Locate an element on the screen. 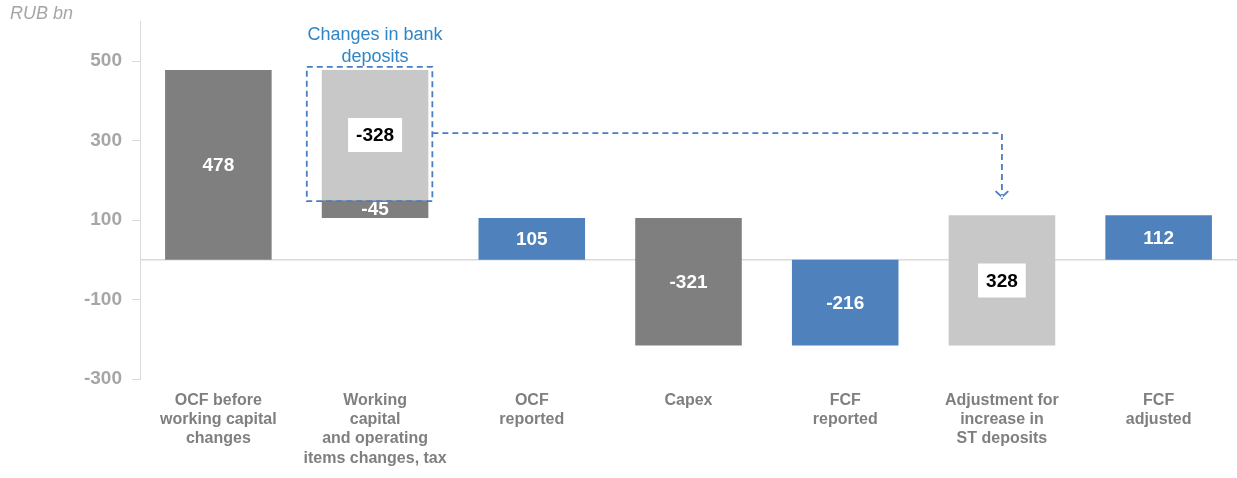 Image resolution: width=1237 pixels, height=478 pixels. data-label: -328 is located at coordinates (375, 135).